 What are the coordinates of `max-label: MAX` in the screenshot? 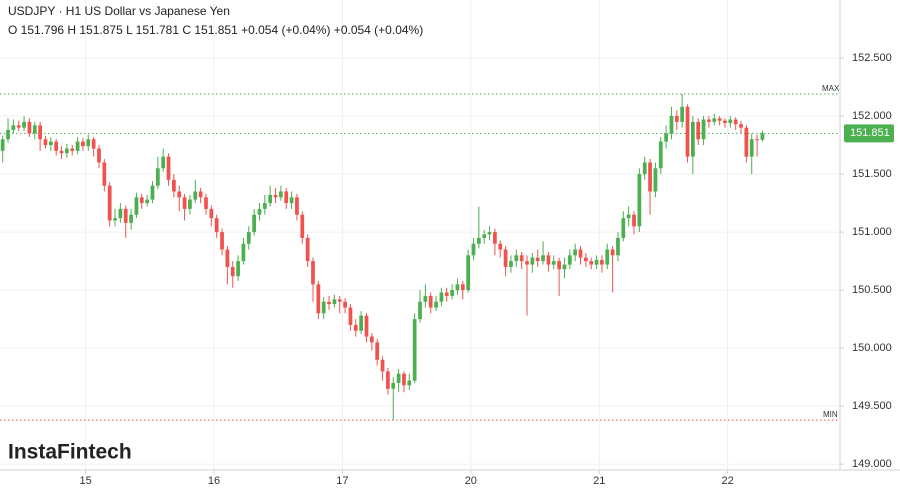 It's located at (831, 88).